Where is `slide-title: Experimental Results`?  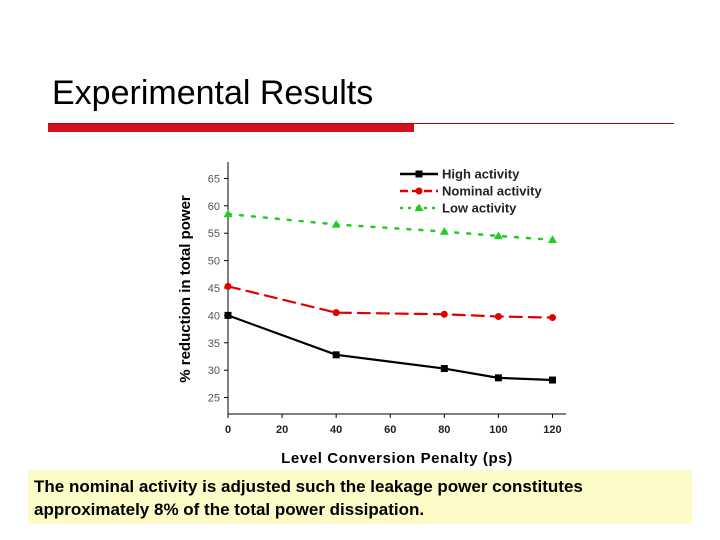 slide-title: Experimental Results is located at coordinates (213, 93).